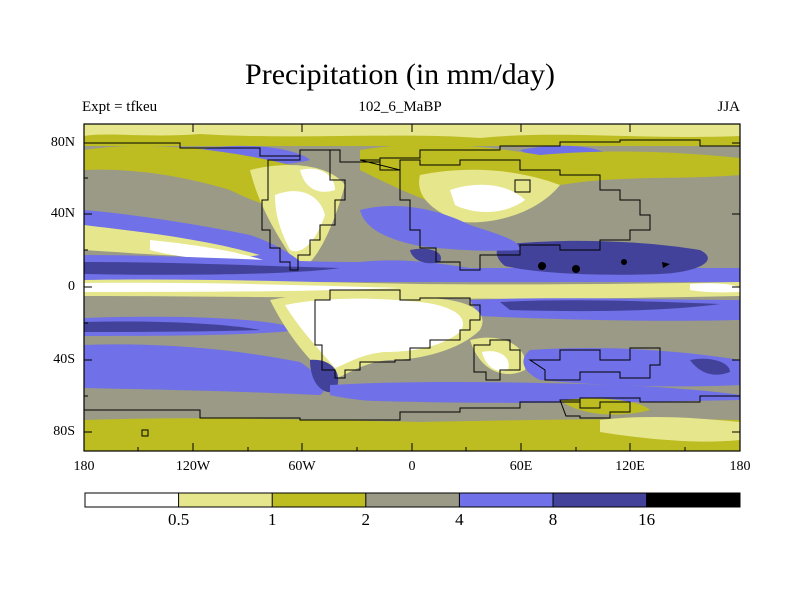 This screenshot has height=600, width=800. Describe the element at coordinates (120, 107) in the screenshot. I see `experiment-label: Expt = tfkeu` at that location.